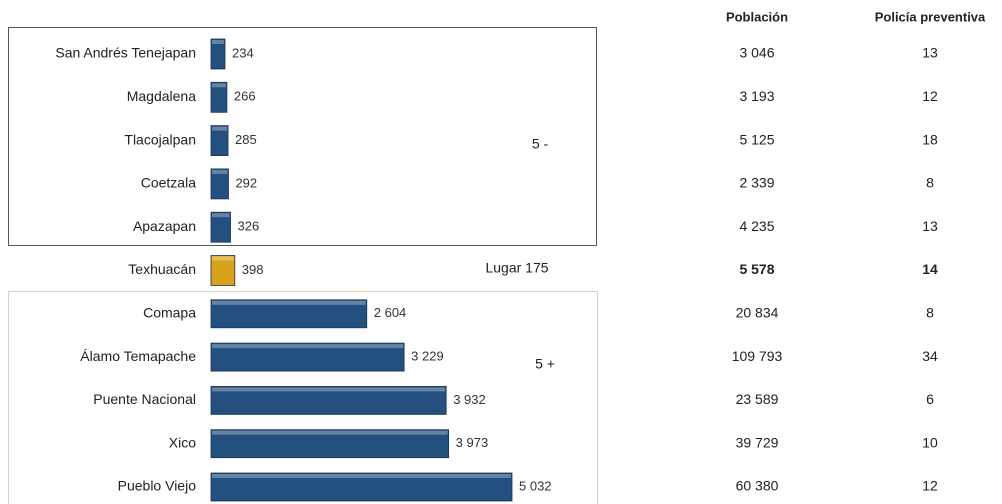  What do you see at coordinates (757, 313) in the screenshot?
I see `table-cell: 20 834` at bounding box center [757, 313].